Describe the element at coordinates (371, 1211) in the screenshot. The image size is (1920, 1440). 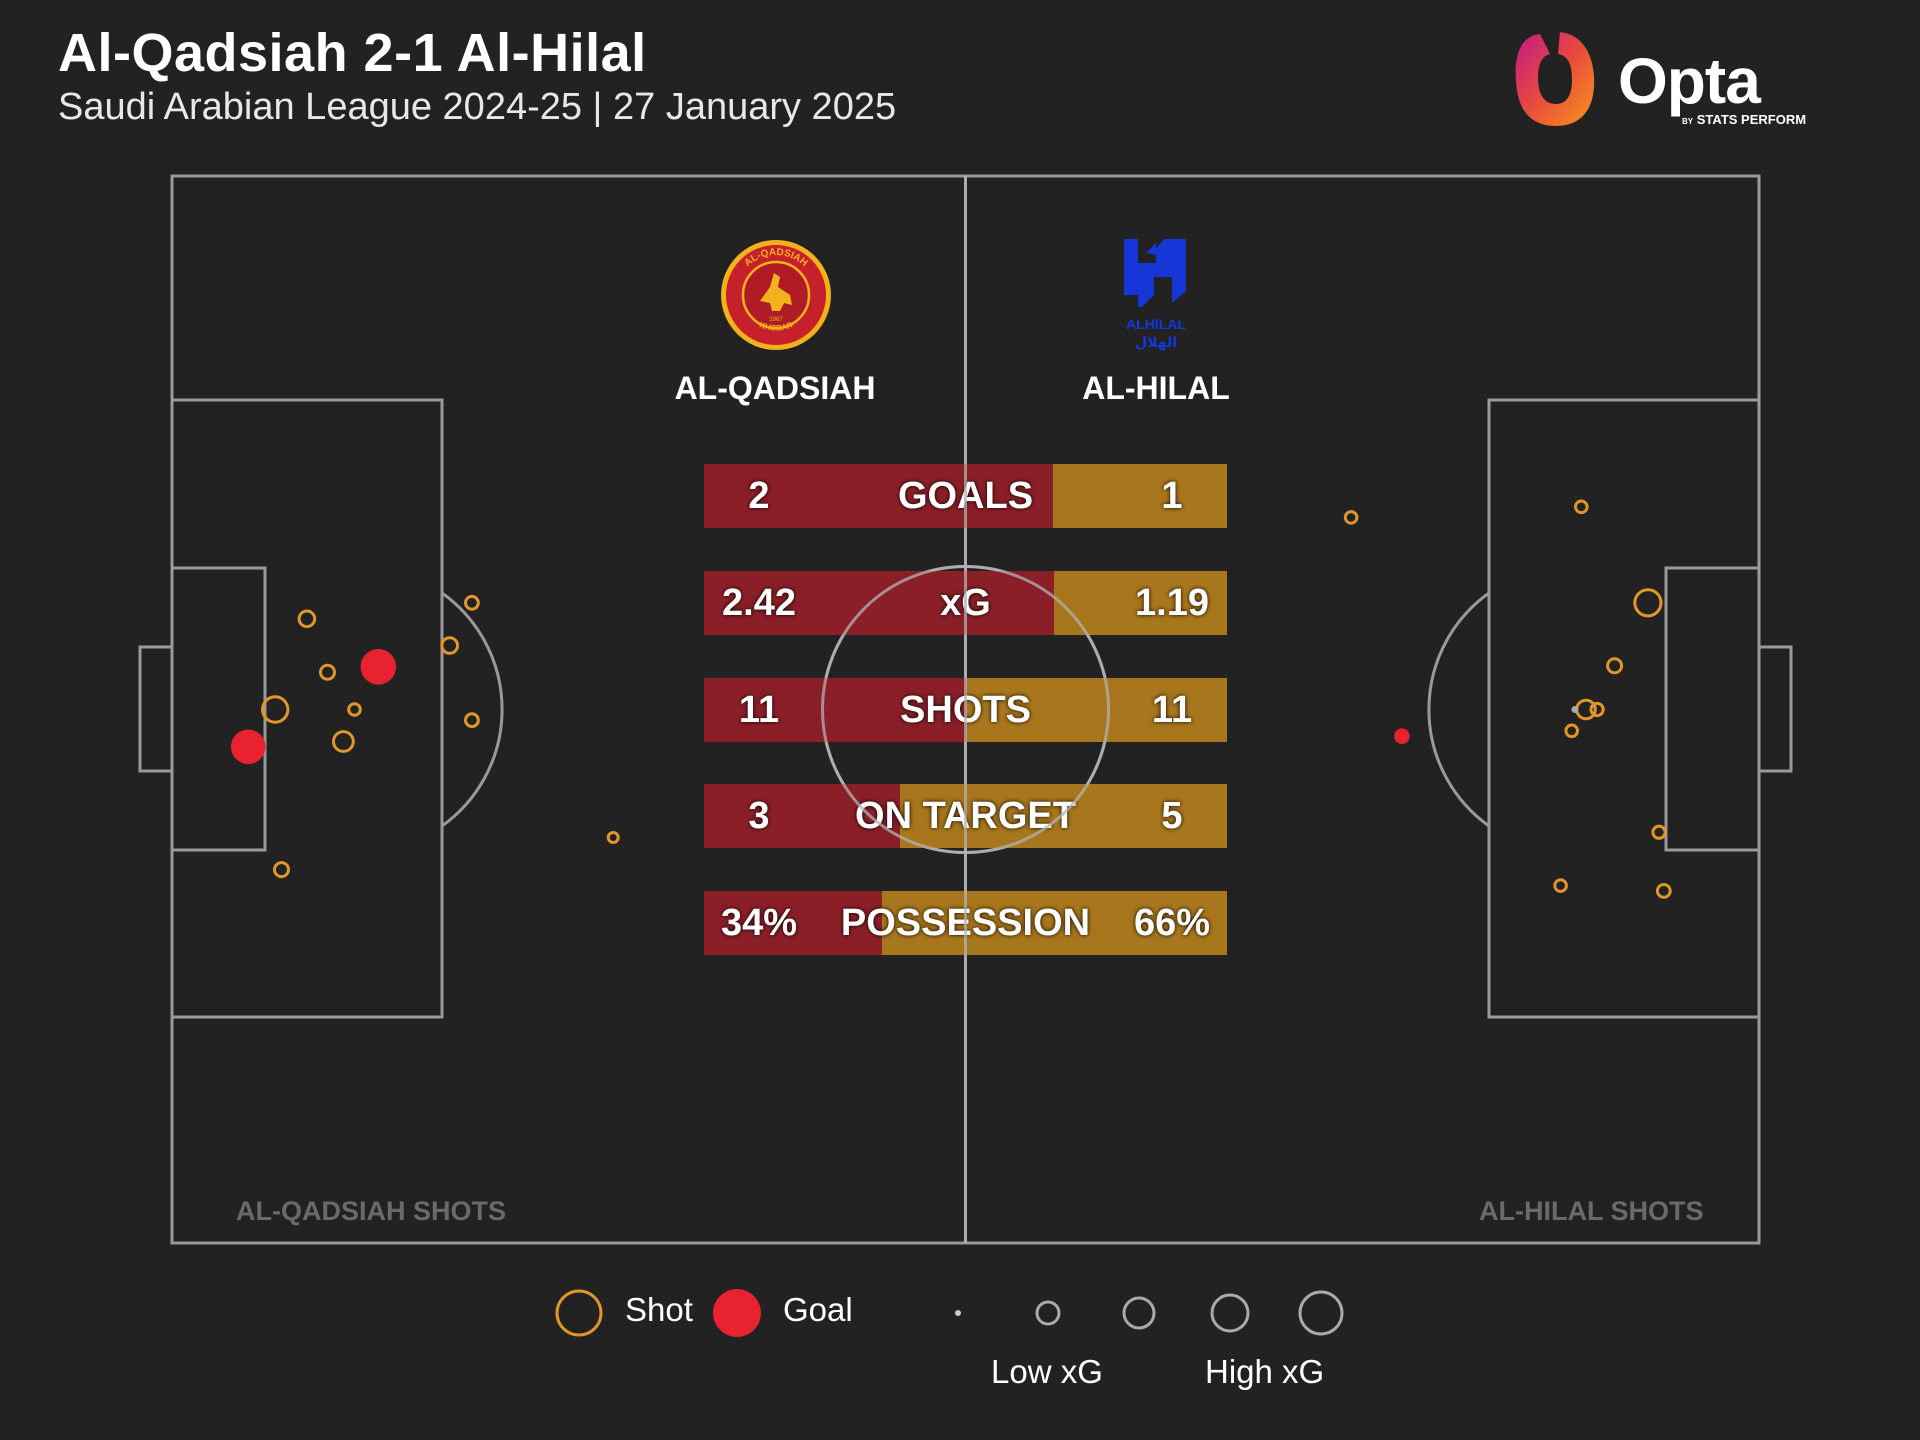
I see `home-shots-caption: AL-QADSIAH SHOTS` at that location.